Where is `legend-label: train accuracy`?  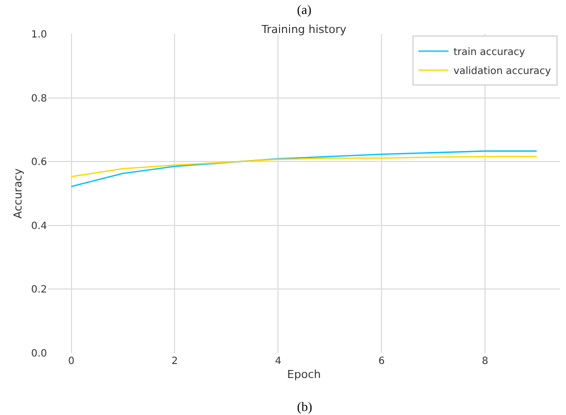 legend-label: train accuracy is located at coordinates (489, 52).